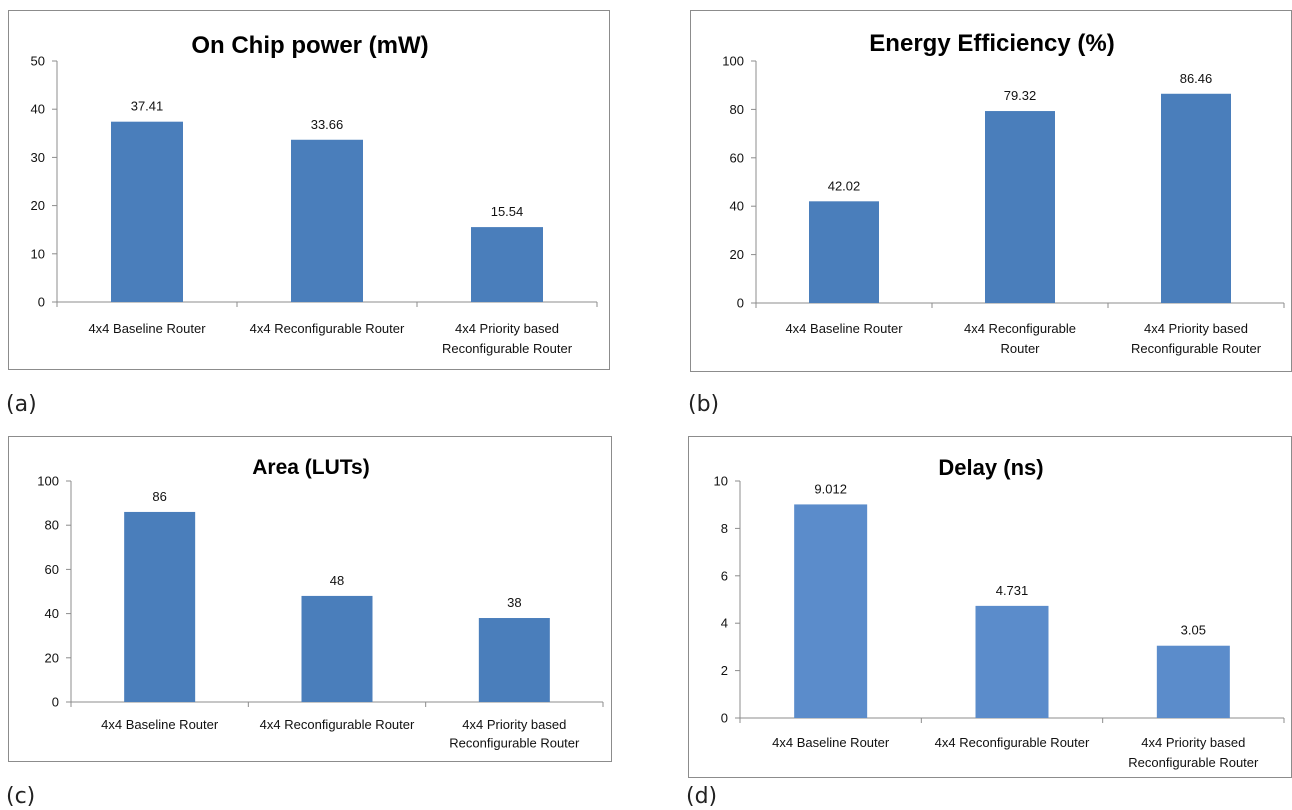 This screenshot has height=810, width=1292. What do you see at coordinates (724, 575) in the screenshot?
I see `y-tick-label: 6` at bounding box center [724, 575].